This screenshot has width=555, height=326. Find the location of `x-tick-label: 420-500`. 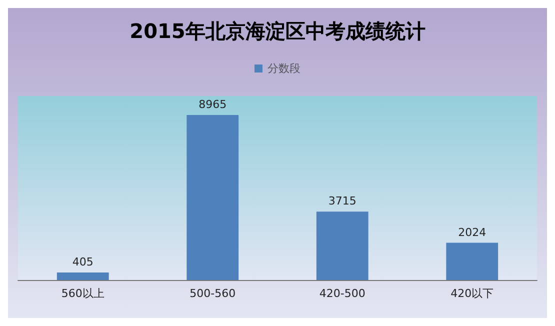

x-tick-label: 420-500 is located at coordinates (342, 293).